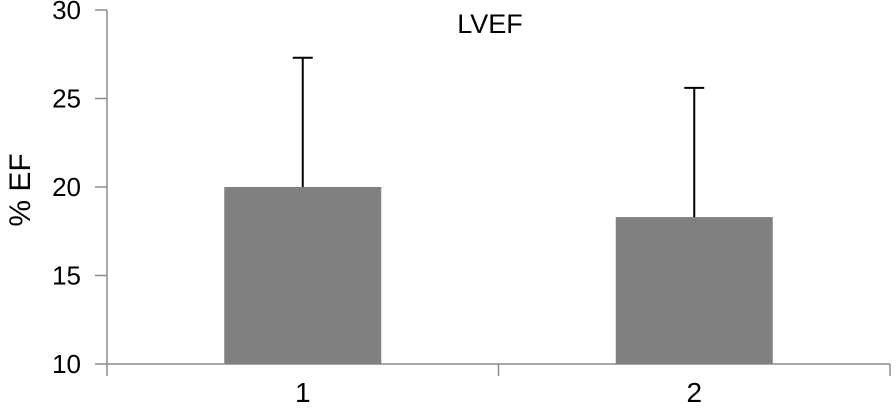 The height and width of the screenshot is (413, 896). Describe the element at coordinates (66, 99) in the screenshot. I see `y-tick-label: 25` at that location.